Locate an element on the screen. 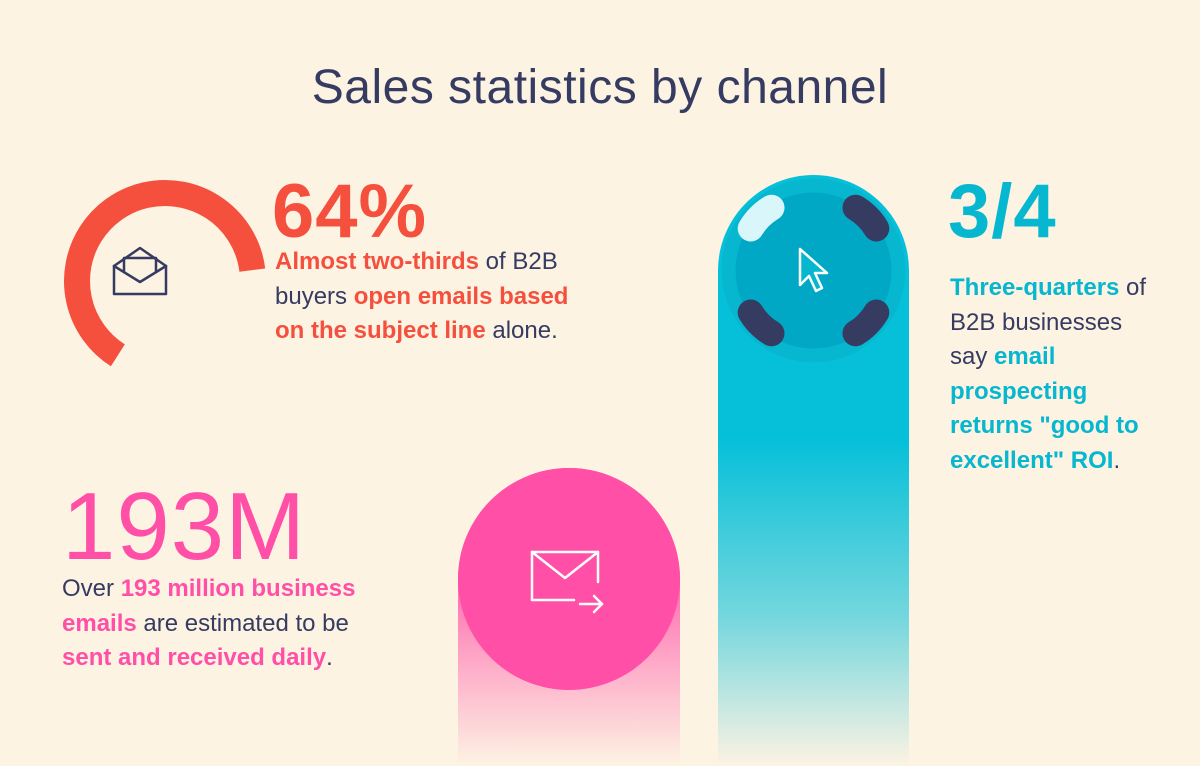 The height and width of the screenshot is (766, 1200). stat-open-rate-value: 64% is located at coordinates (350, 211).